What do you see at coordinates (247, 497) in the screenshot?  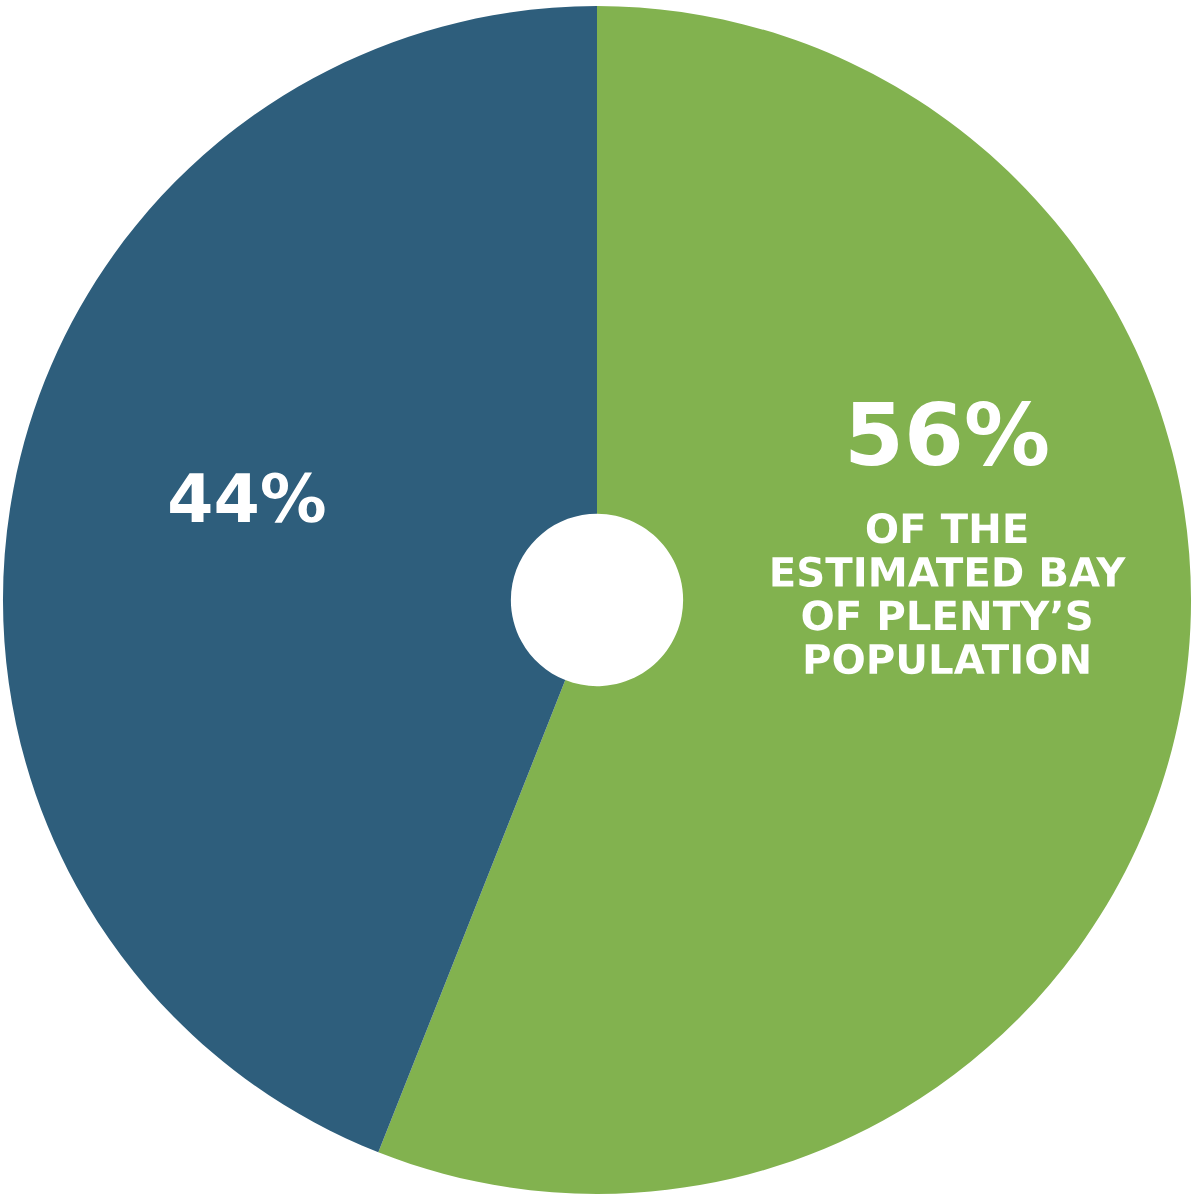 I see `data-label: 44%` at bounding box center [247, 497].